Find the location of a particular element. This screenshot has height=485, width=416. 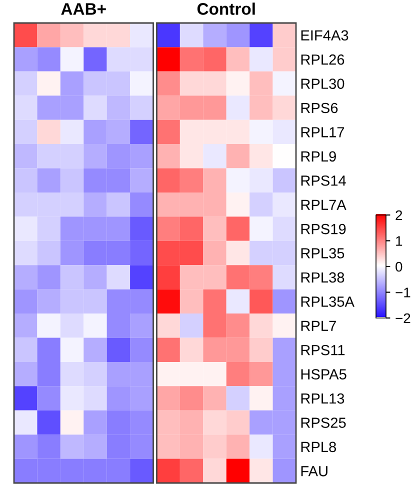

y-tick-label: RPS19 is located at coordinates (323, 229).